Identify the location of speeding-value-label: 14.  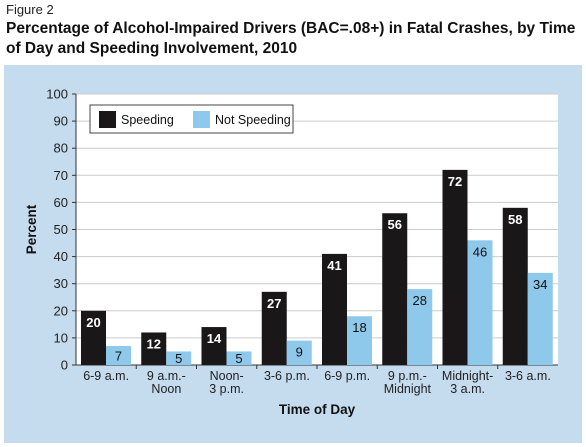
(214, 338).